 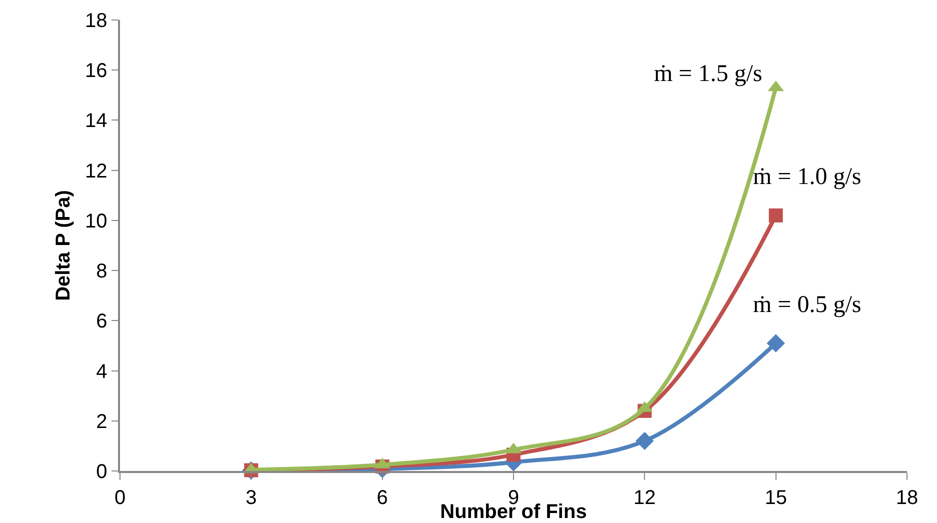 I want to click on y-tick-label: 14, so click(x=96, y=121).